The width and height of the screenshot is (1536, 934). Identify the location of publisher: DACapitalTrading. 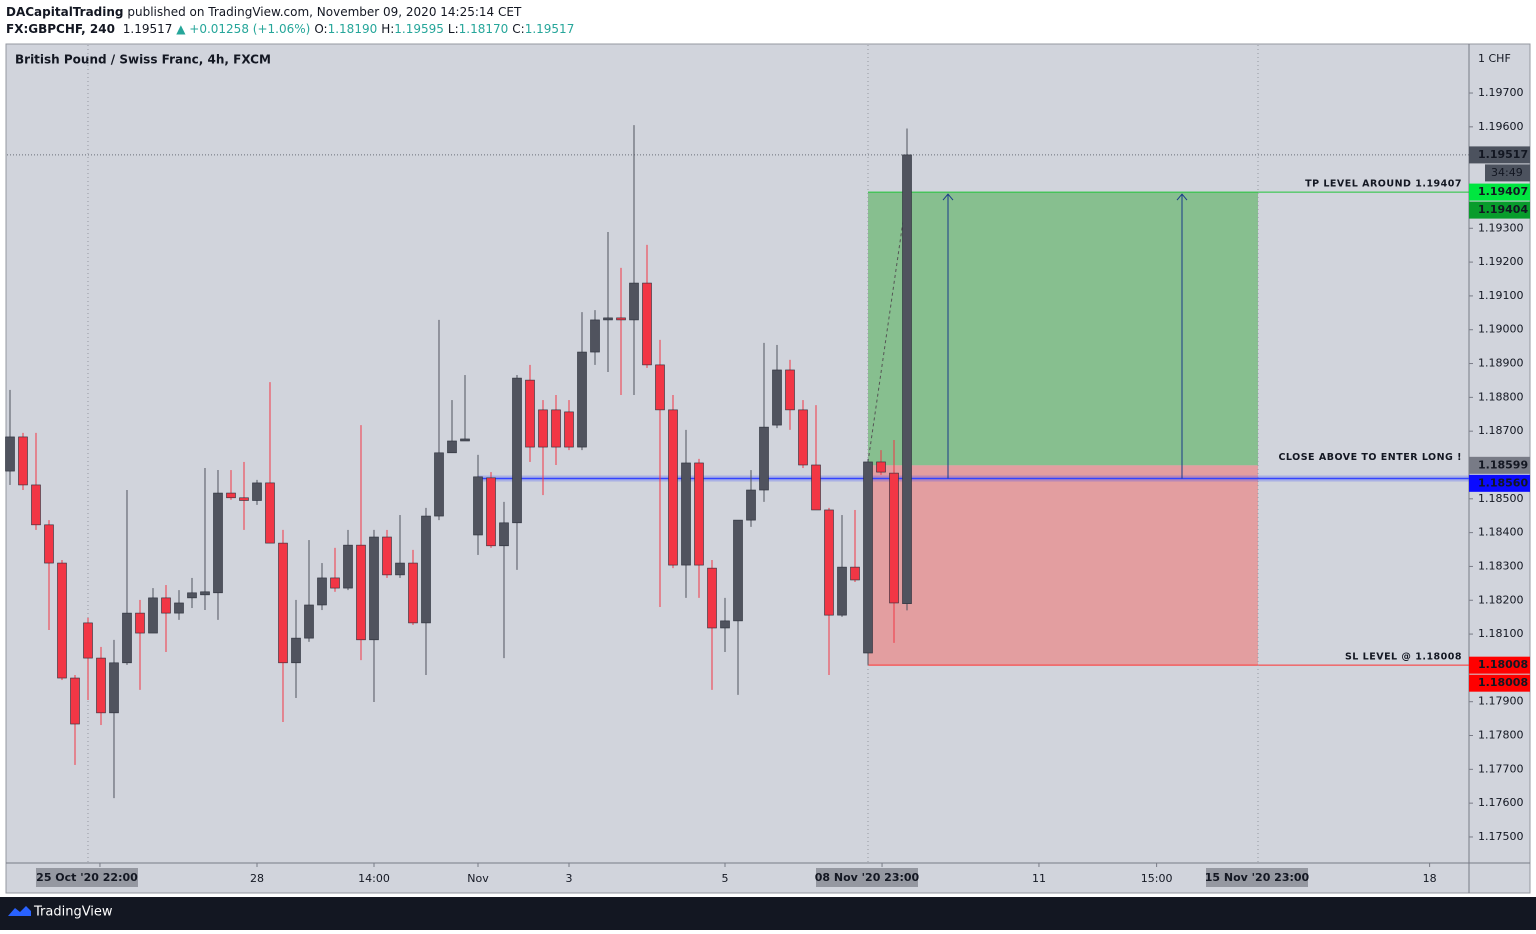
(65, 12).